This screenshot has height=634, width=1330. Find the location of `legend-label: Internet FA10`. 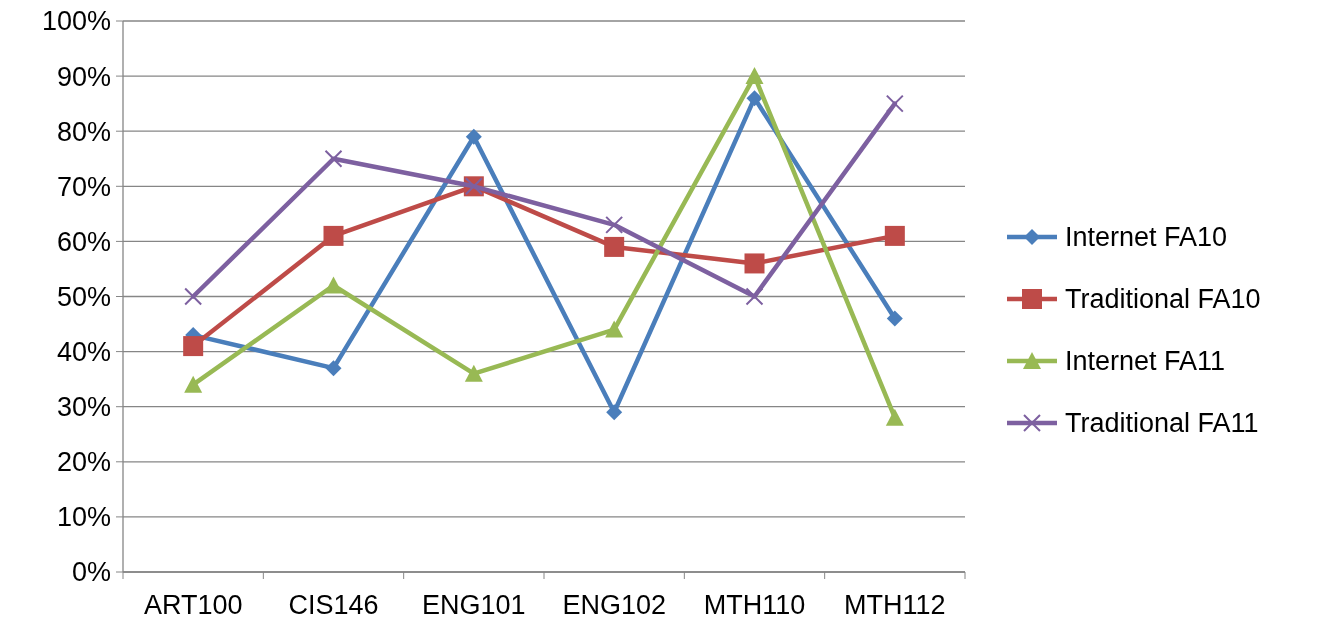

legend-label: Internet FA10 is located at coordinates (1146, 237).